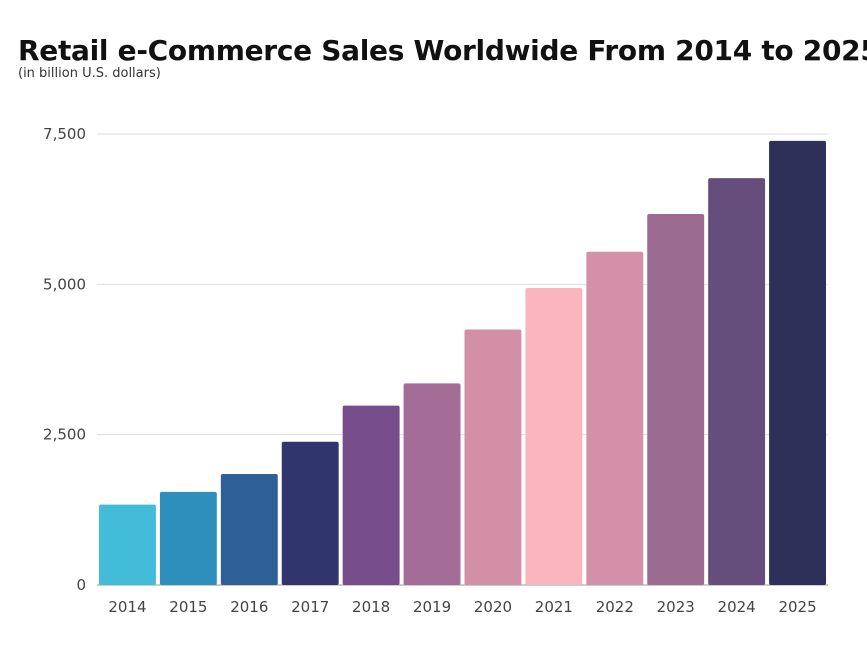  What do you see at coordinates (737, 381) in the screenshot?
I see `bar-2024` at bounding box center [737, 381].